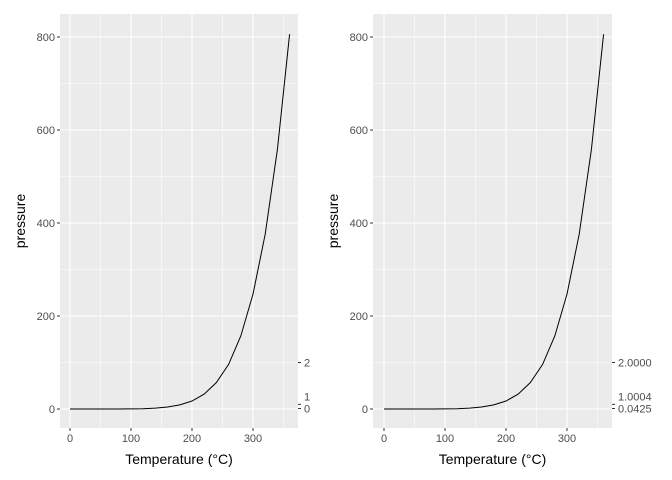  I want to click on secondary-y-tick-label: 0.0425, so click(635, 409).